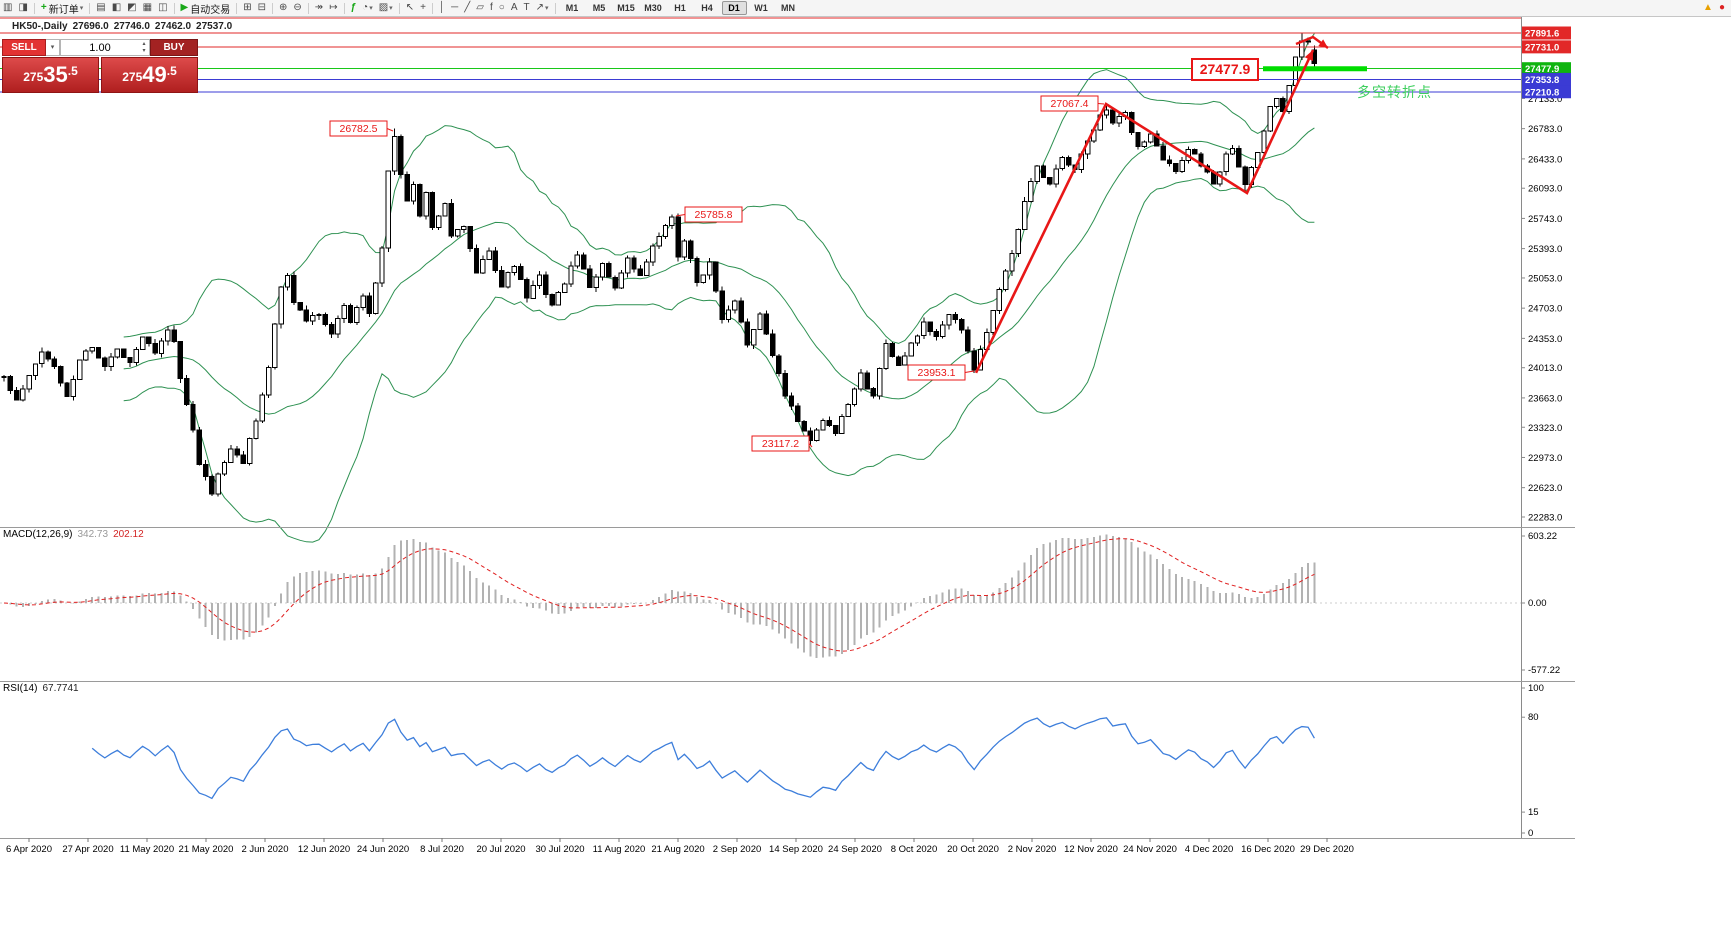 The height and width of the screenshot is (944, 1731). What do you see at coordinates (467, 8) in the screenshot?
I see `trendline-icon: ╱` at bounding box center [467, 8].